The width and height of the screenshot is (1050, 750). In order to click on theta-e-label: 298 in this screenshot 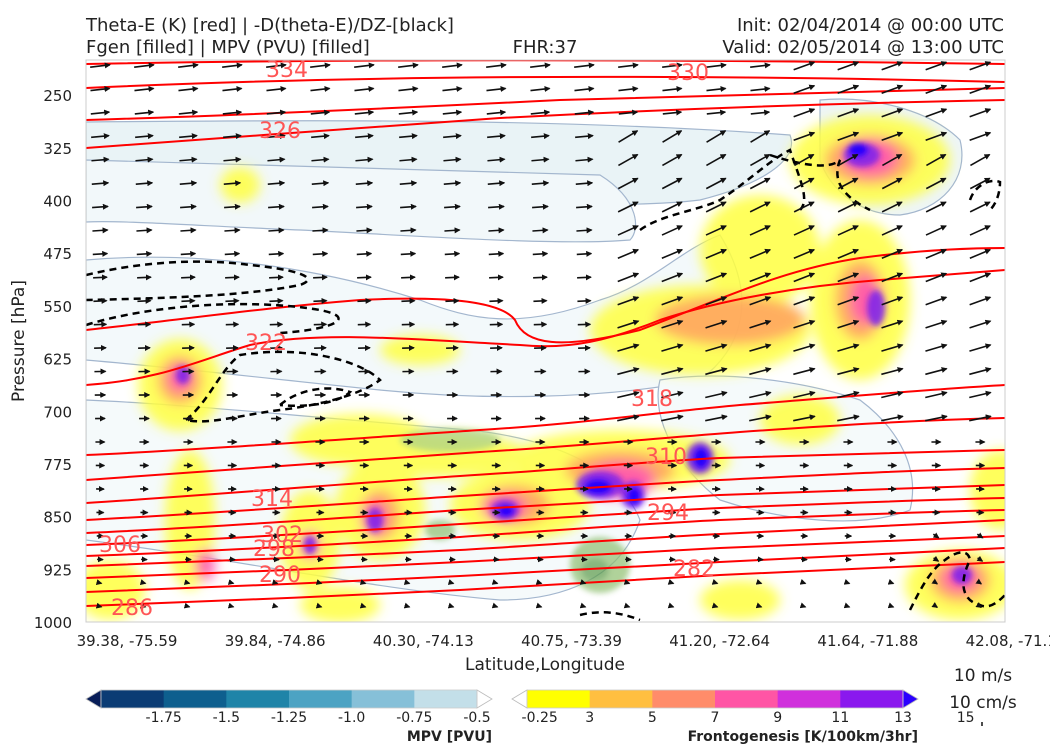, I will do `click(274, 549)`.